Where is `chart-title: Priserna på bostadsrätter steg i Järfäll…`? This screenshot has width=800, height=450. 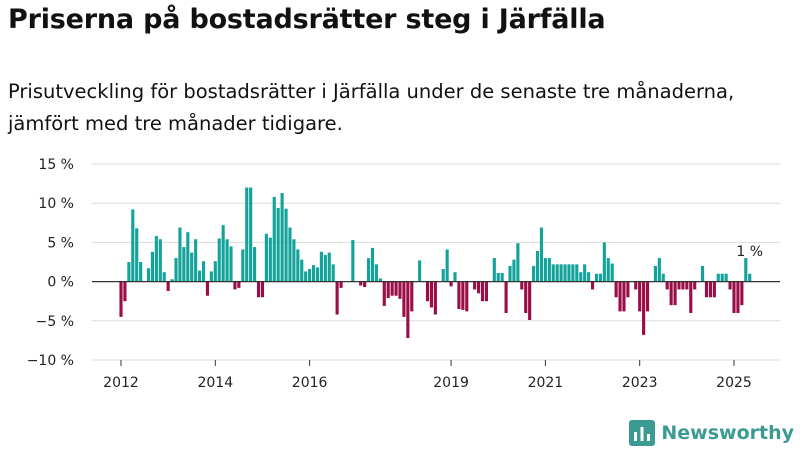 chart-title: Priserna på bostadsrätter steg i Järfäll… is located at coordinates (307, 19).